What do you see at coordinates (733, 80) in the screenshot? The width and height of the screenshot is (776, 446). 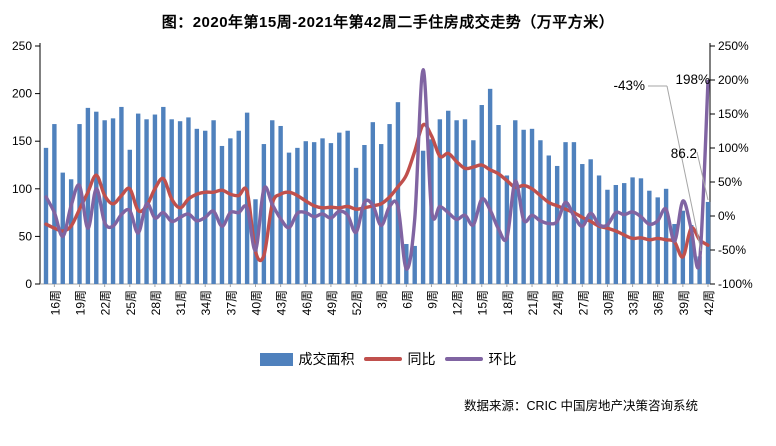 I see `right-axis-tick-label: 200%` at bounding box center [733, 80].